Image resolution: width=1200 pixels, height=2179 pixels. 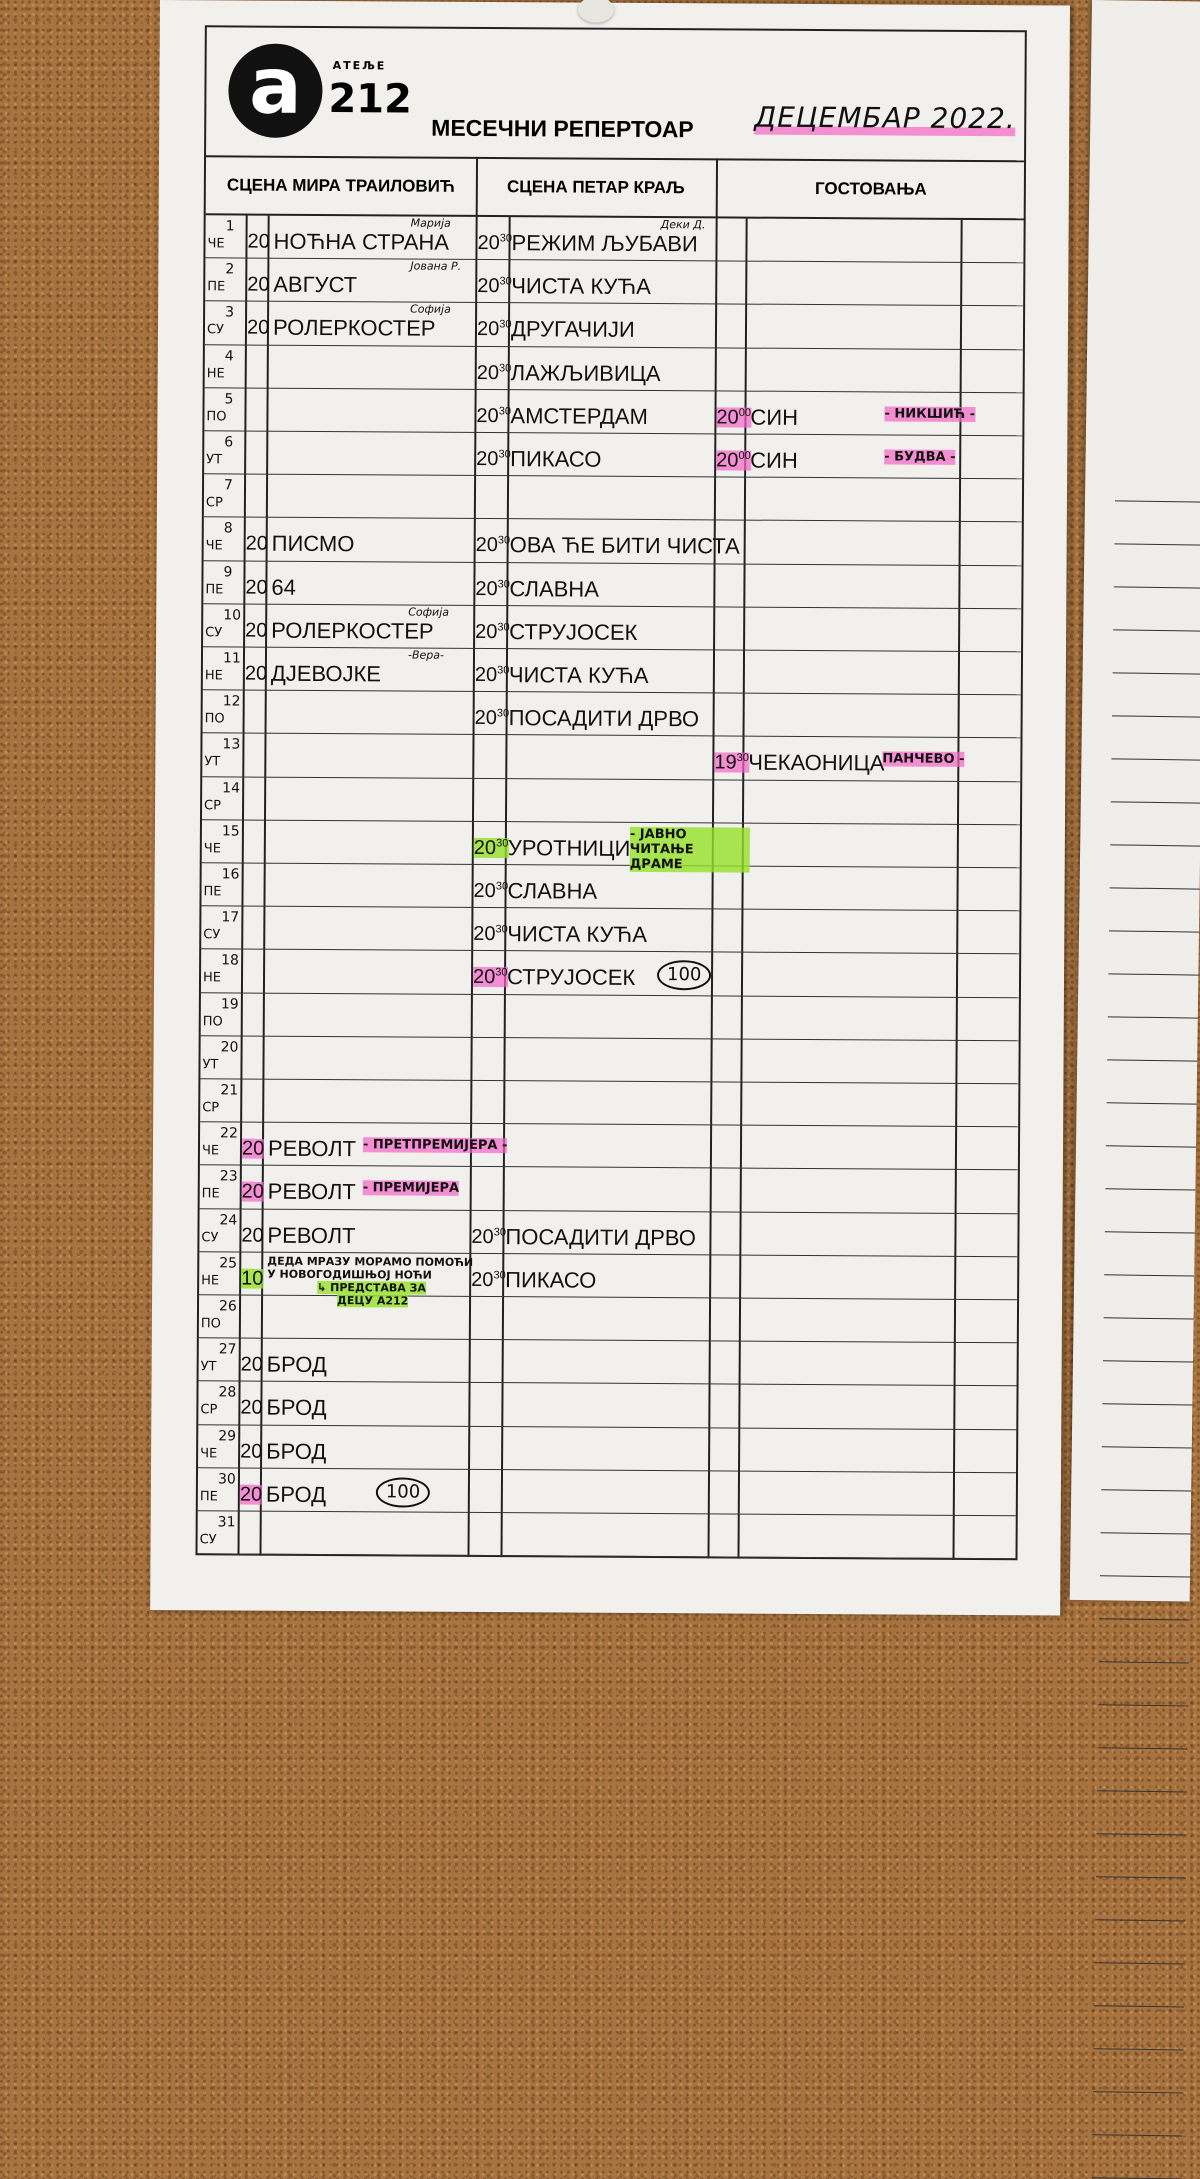 What do you see at coordinates (216, 244) in the screenshot?
I see `weekday: ЧЕ` at bounding box center [216, 244].